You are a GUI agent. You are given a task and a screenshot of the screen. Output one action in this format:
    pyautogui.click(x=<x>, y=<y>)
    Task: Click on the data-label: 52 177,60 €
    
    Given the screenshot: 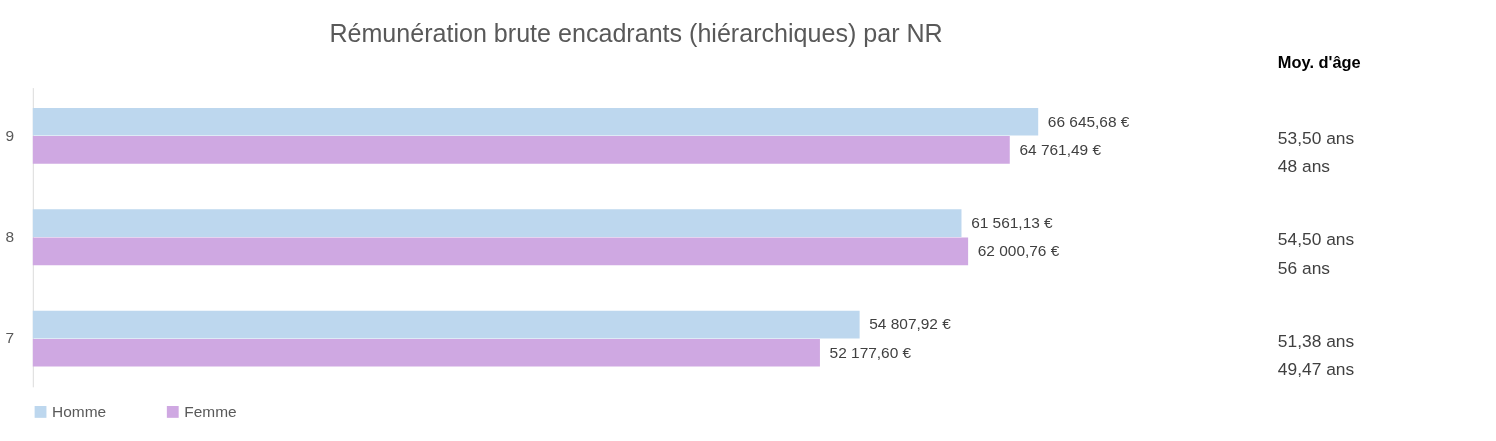 What is the action you would take?
    pyautogui.click(x=870, y=352)
    